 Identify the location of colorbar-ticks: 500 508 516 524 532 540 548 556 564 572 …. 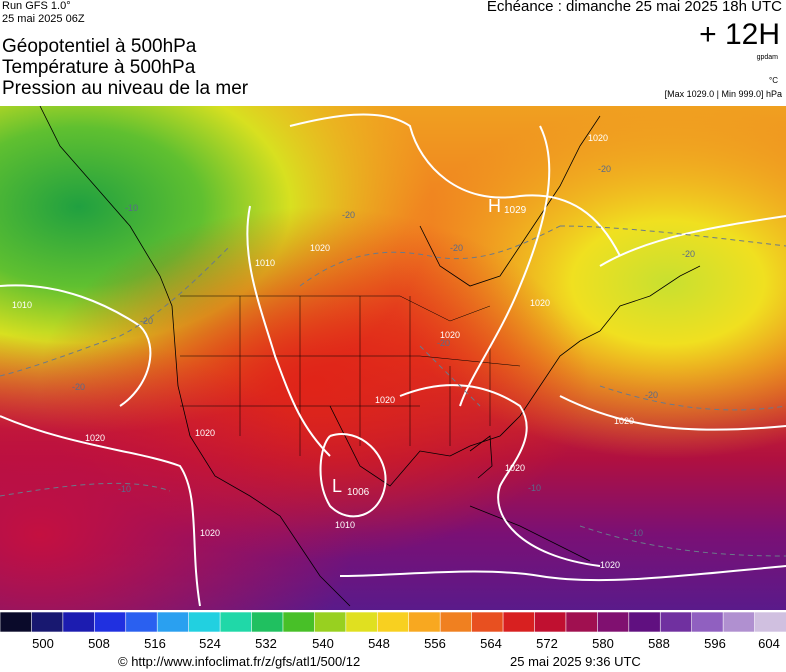
(393, 644).